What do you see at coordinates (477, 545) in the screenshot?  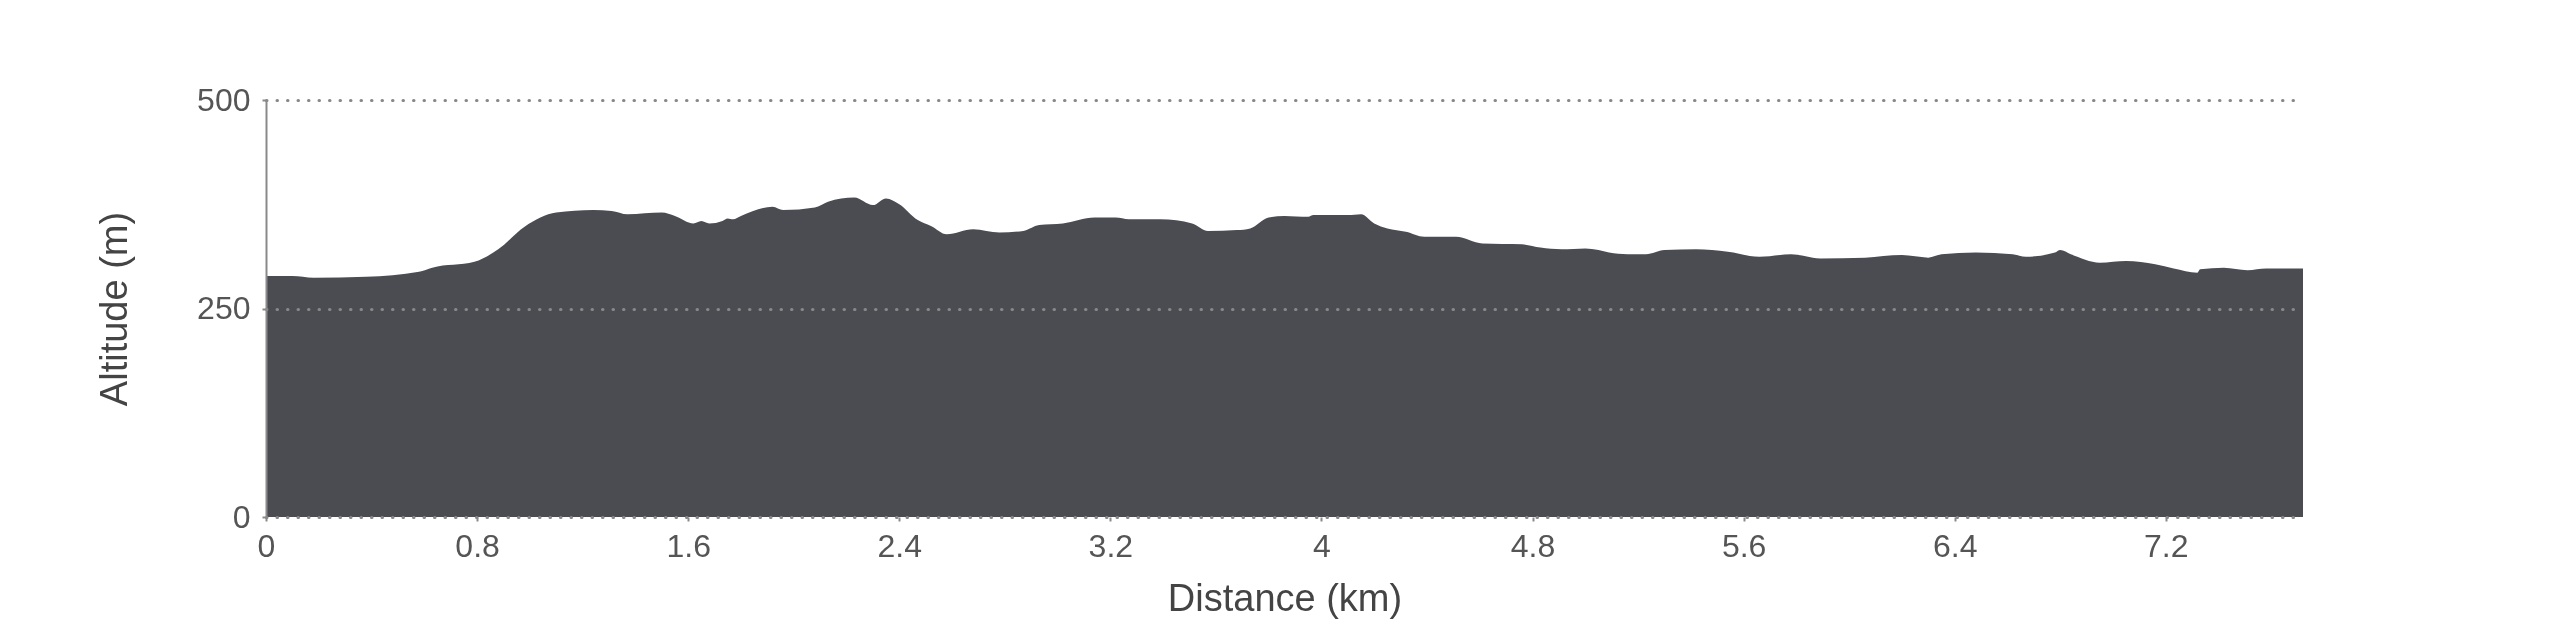 I see `x-tick-label: 0.8` at bounding box center [477, 545].